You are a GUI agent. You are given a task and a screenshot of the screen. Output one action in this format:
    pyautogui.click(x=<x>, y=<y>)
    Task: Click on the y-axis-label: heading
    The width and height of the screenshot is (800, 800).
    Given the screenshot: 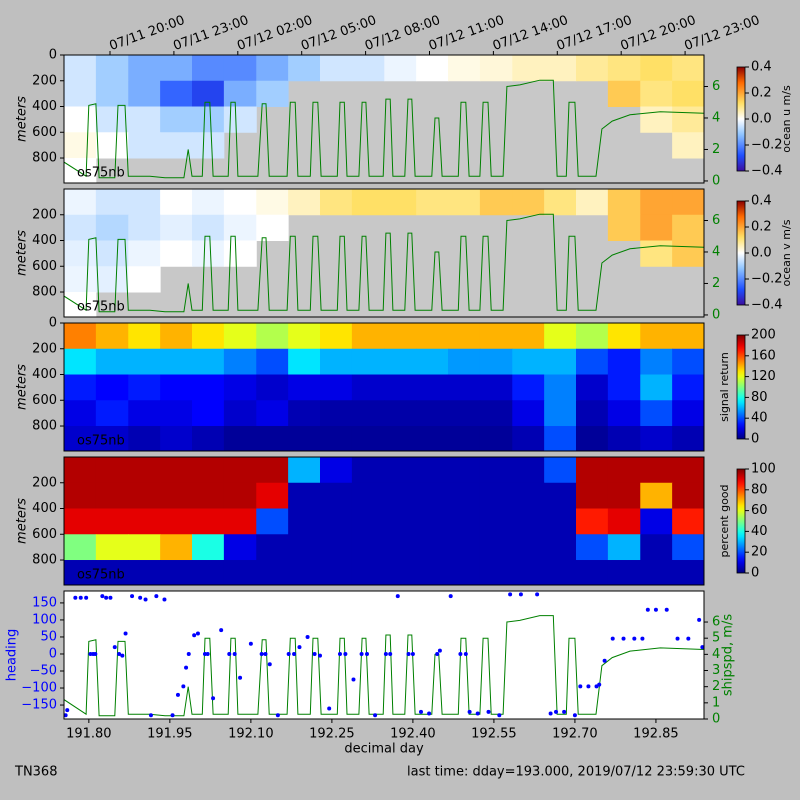 What is the action you would take?
    pyautogui.click(x=12, y=655)
    